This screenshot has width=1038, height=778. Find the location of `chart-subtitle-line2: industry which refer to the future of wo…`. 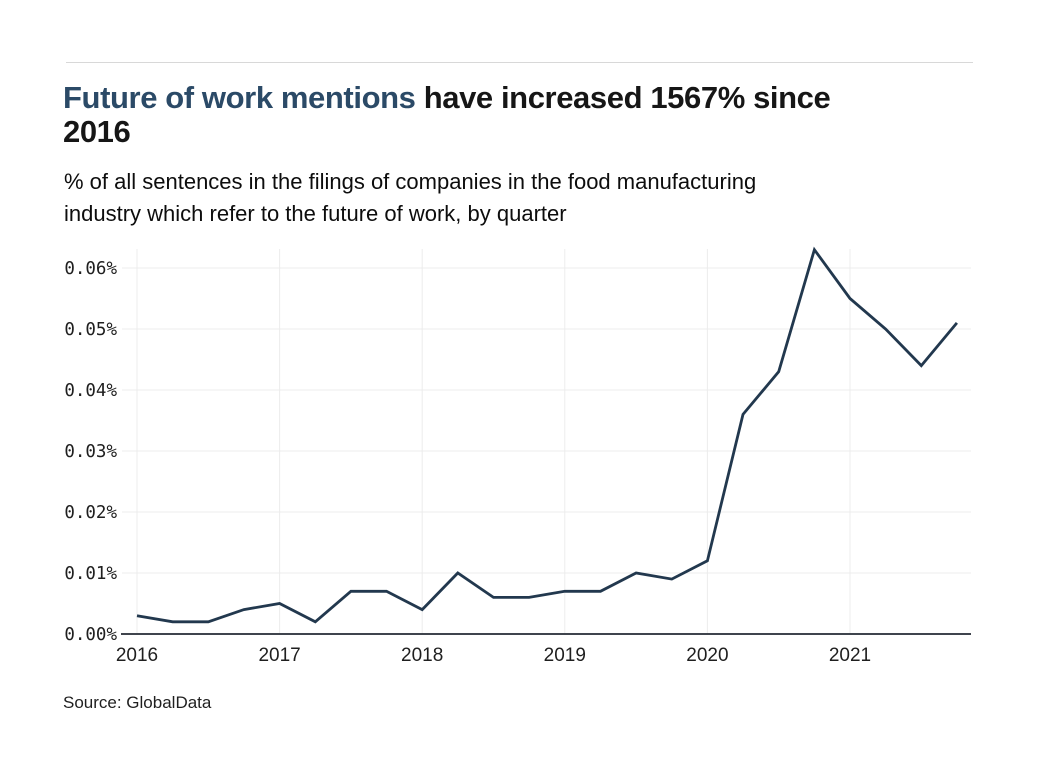

chart-subtitle-line2: industry which refer to the future of wo… is located at coordinates (315, 213).